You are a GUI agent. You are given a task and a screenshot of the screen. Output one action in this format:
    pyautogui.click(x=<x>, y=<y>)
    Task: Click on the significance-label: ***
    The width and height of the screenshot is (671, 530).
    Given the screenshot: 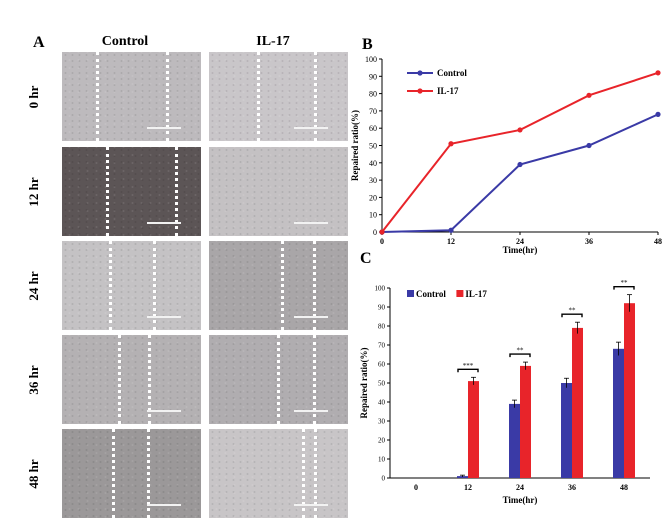 What is the action you would take?
    pyautogui.click(x=468, y=366)
    